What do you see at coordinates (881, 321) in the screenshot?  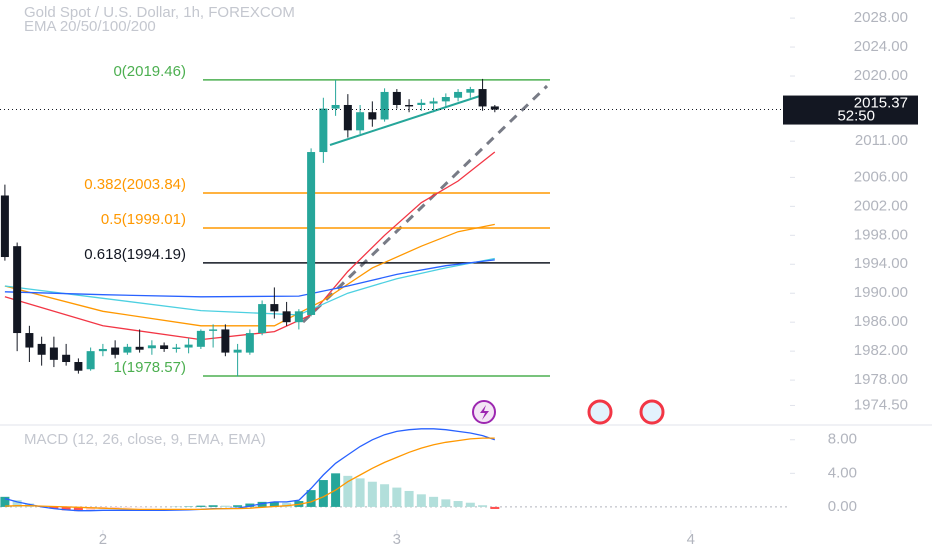 I see `y-tick-label: 1986.00` at bounding box center [881, 321].